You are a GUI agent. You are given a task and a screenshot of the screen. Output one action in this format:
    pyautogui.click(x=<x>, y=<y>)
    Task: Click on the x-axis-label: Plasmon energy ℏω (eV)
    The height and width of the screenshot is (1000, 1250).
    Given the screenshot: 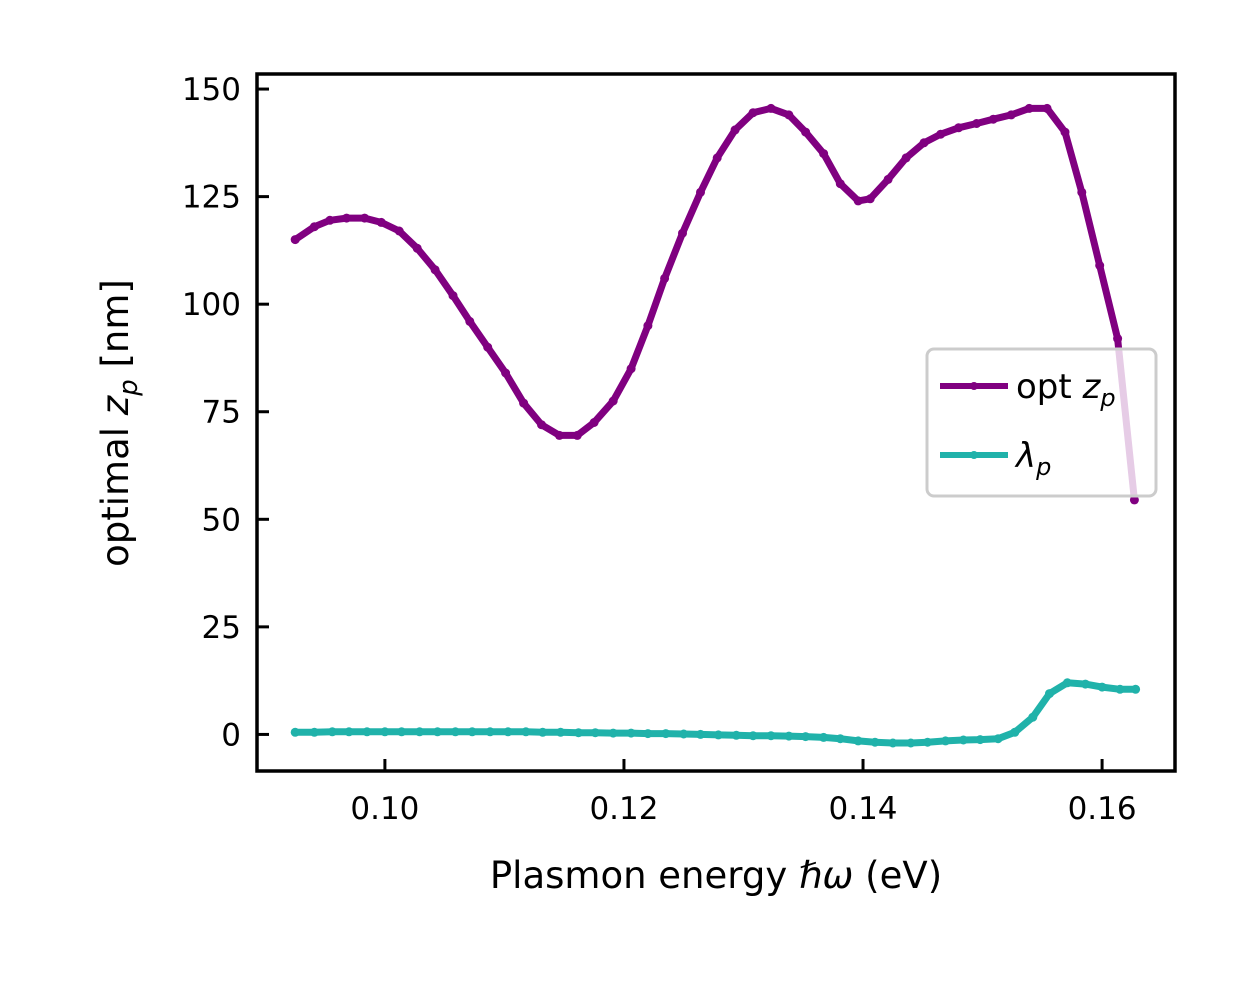 What is the action you would take?
    pyautogui.click(x=716, y=875)
    